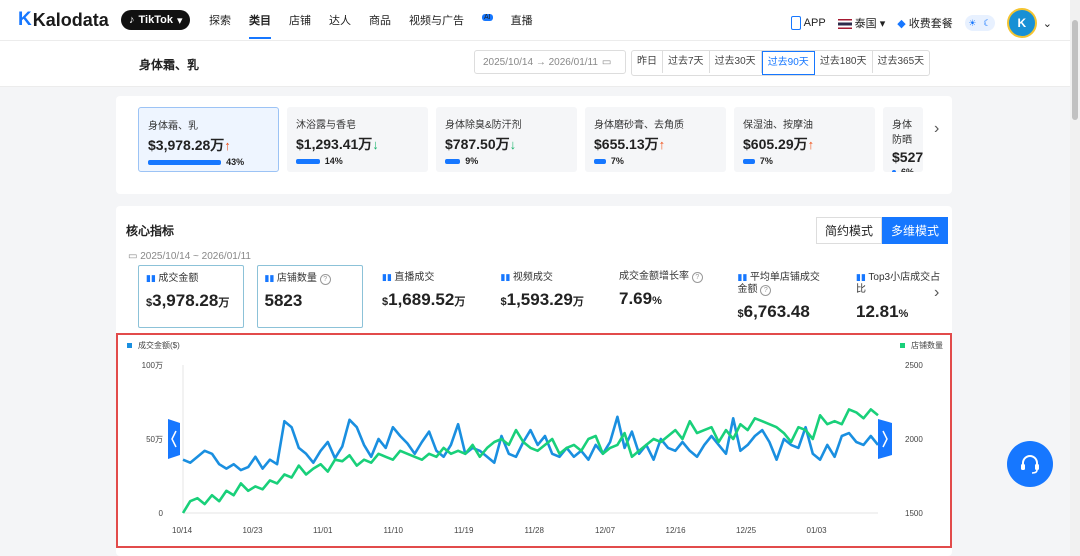 The width and height of the screenshot is (1080, 556). I want to click on nav-creators: 达人, so click(340, 21).